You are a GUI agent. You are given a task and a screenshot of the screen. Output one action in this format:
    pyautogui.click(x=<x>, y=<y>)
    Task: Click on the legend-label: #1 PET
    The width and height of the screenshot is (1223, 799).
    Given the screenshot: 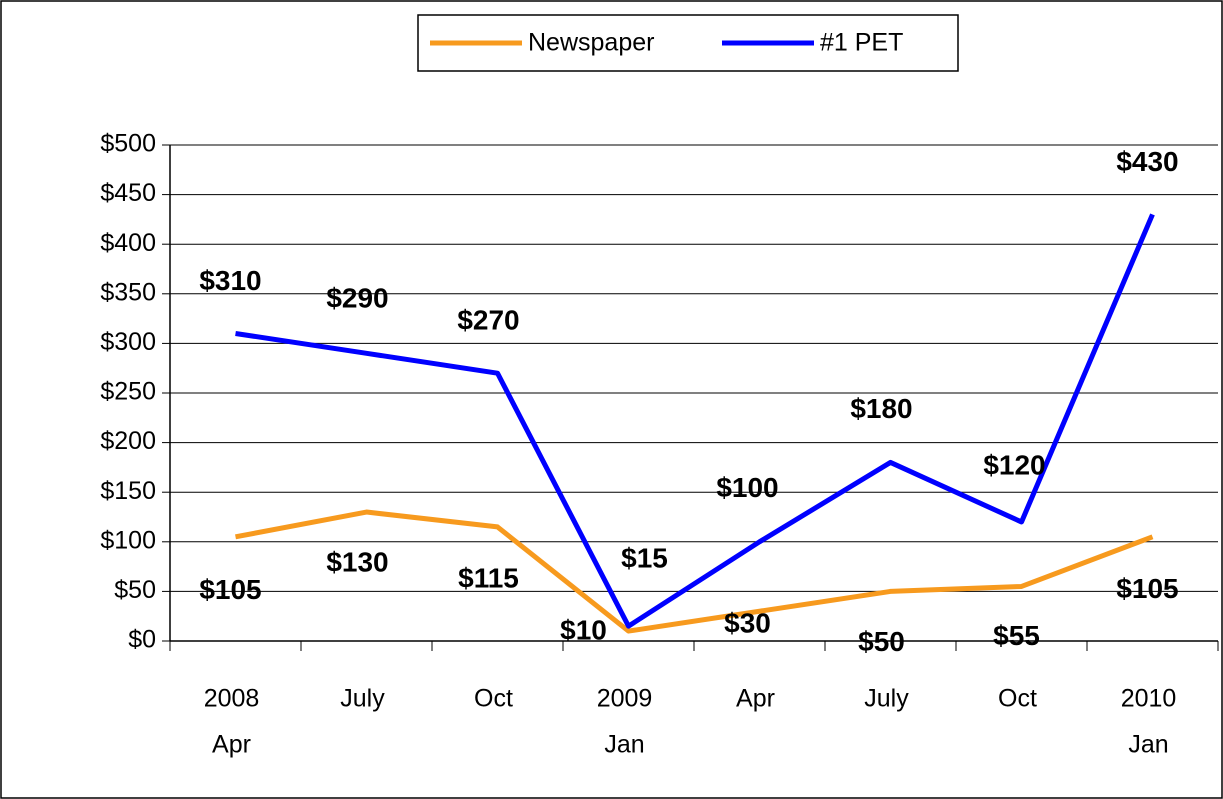 What is the action you would take?
    pyautogui.click(x=861, y=43)
    